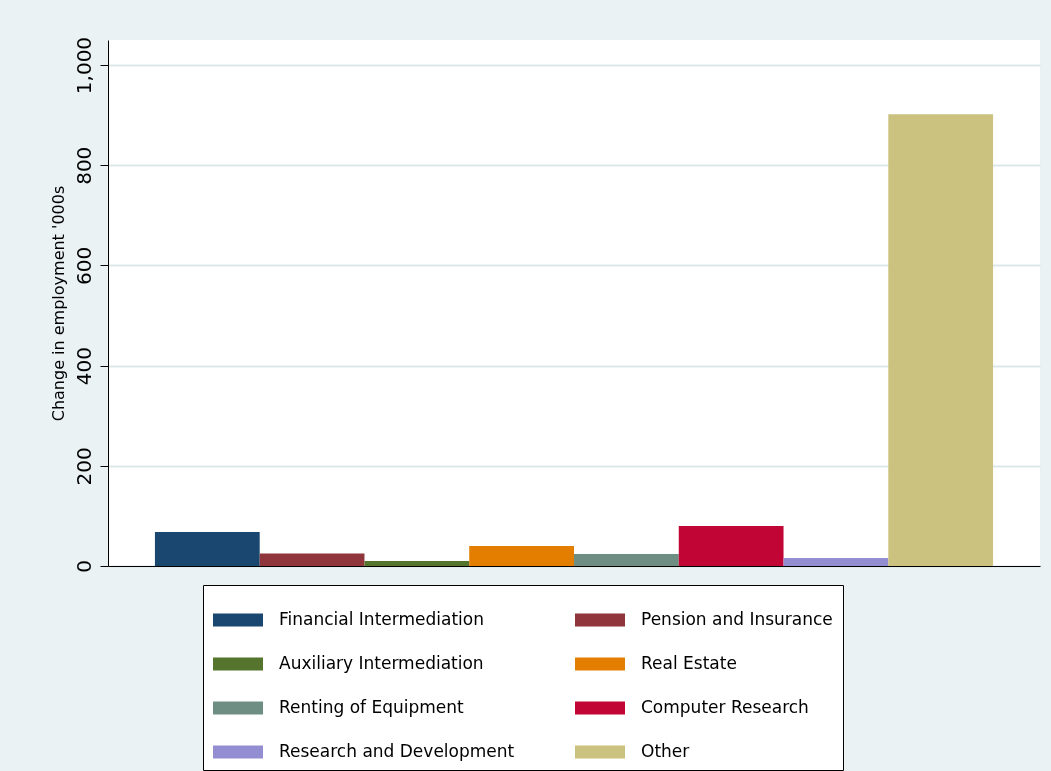 This screenshot has height=771, width=1051. I want to click on y-tick-label: 600, so click(83, 266).